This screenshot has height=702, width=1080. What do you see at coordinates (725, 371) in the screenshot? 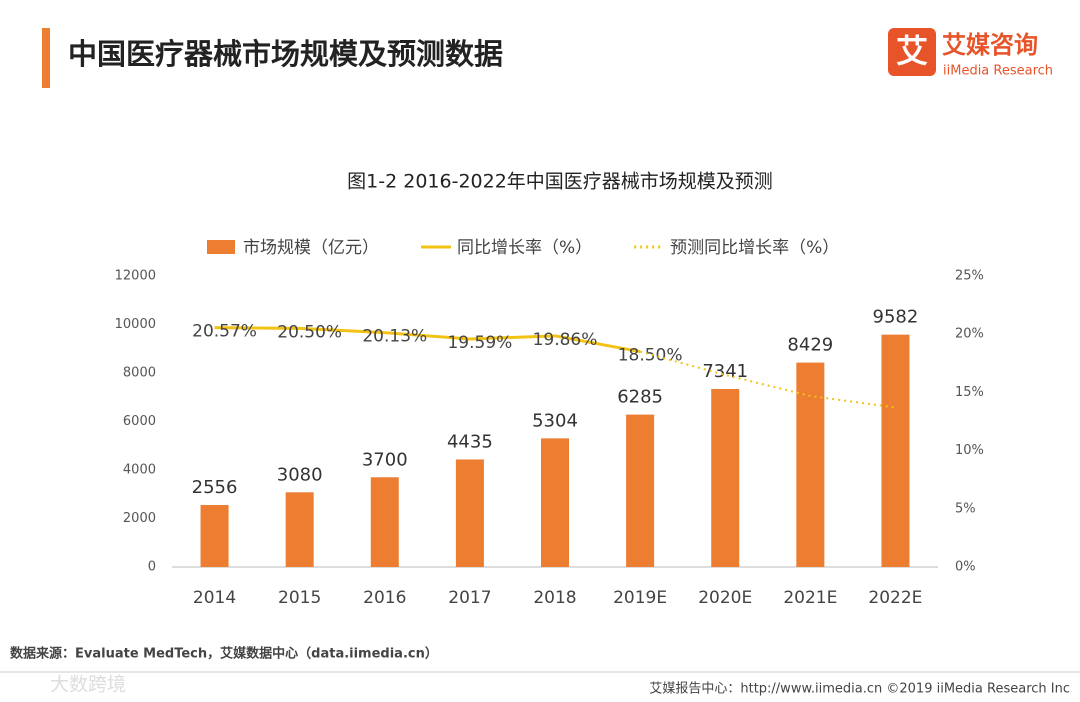
I see `bar-value-label: 7341` at bounding box center [725, 371].